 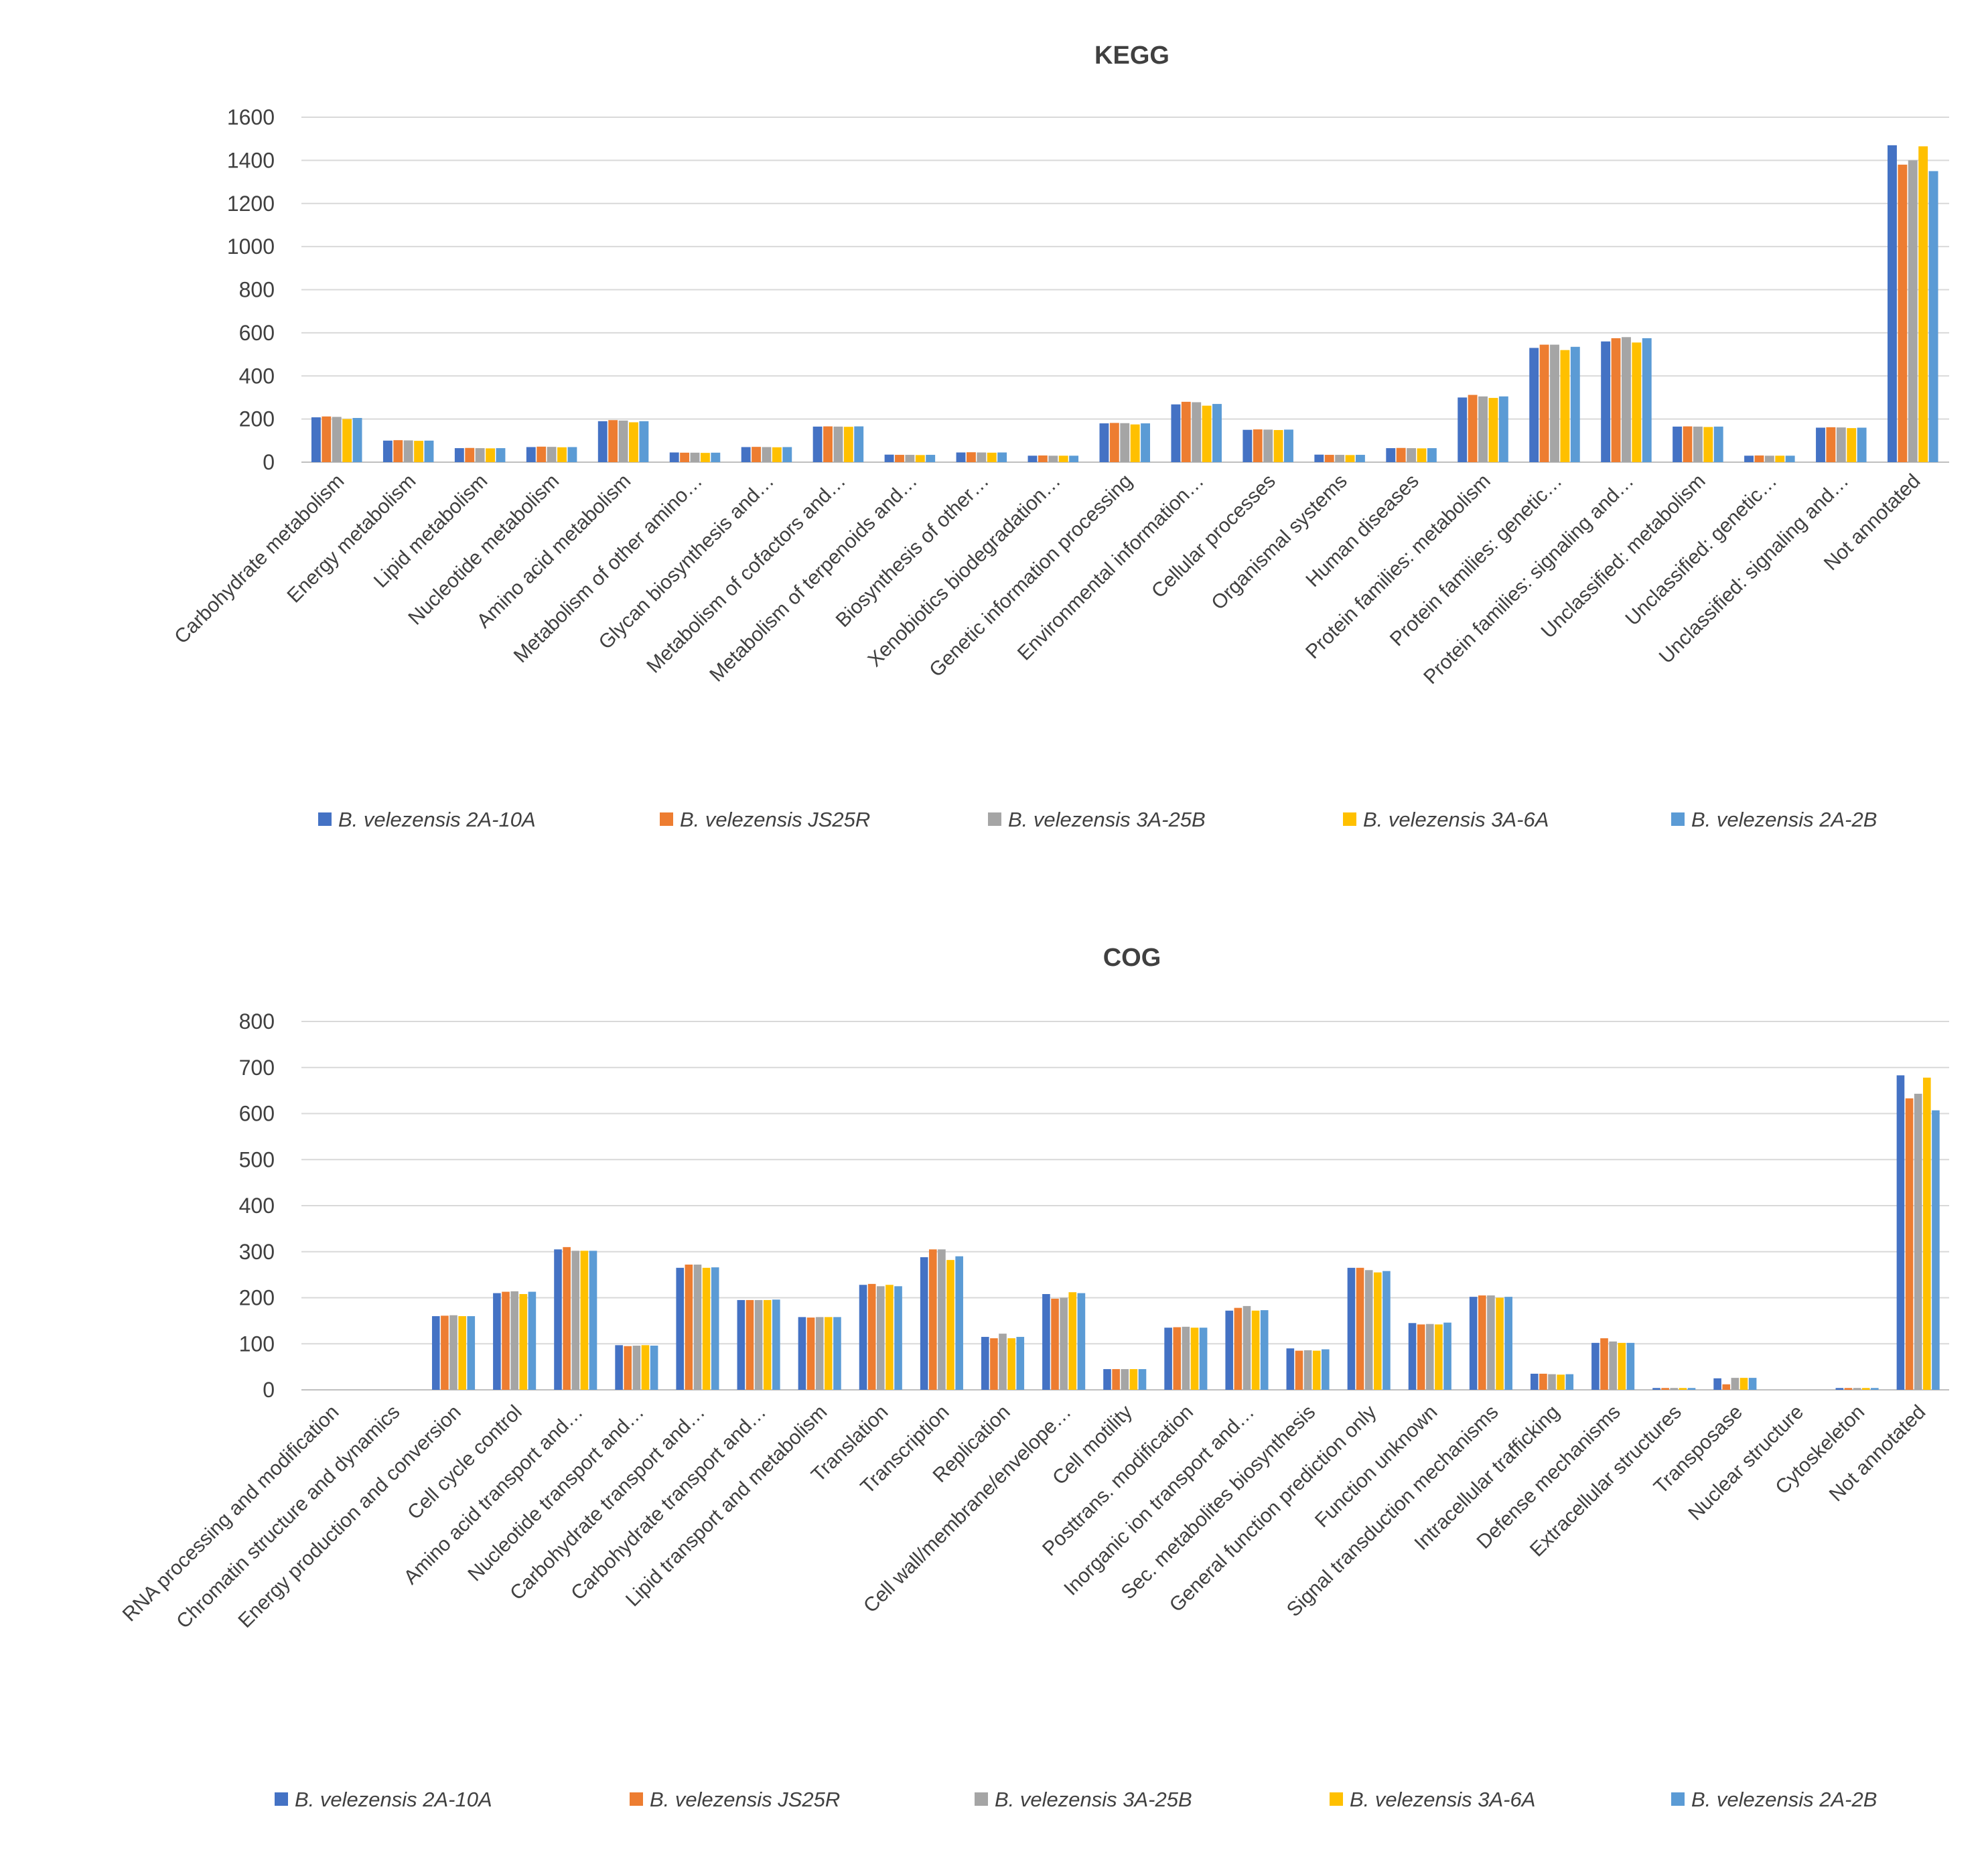 What do you see at coordinates (288, 1517) in the screenshot?
I see `cog-category-label: Chromatin structure and dynamics` at bounding box center [288, 1517].